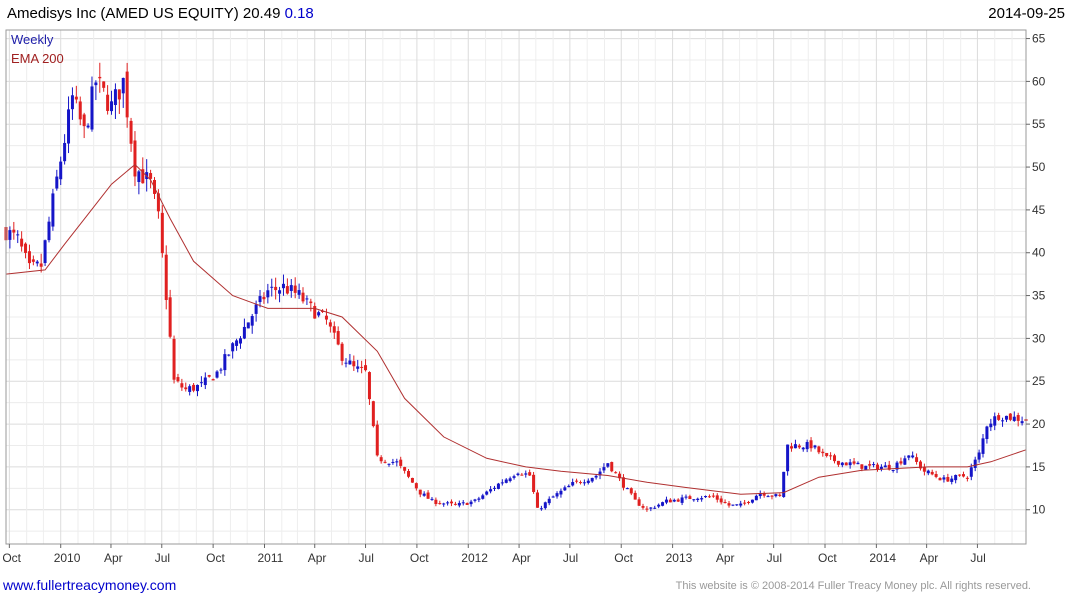  What do you see at coordinates (623, 558) in the screenshot?
I see `x-tick-label: Oct` at bounding box center [623, 558].